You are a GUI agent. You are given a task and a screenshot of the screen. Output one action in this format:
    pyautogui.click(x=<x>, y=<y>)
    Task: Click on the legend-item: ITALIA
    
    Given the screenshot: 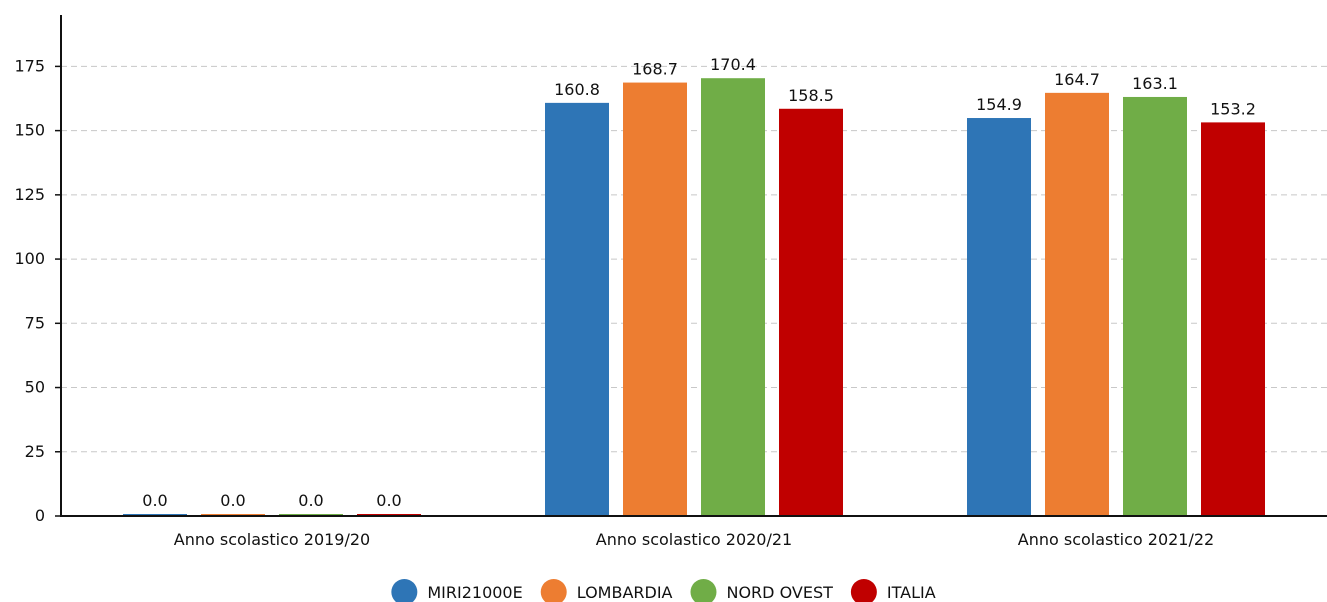 What is the action you would take?
    pyautogui.click(x=893, y=590)
    